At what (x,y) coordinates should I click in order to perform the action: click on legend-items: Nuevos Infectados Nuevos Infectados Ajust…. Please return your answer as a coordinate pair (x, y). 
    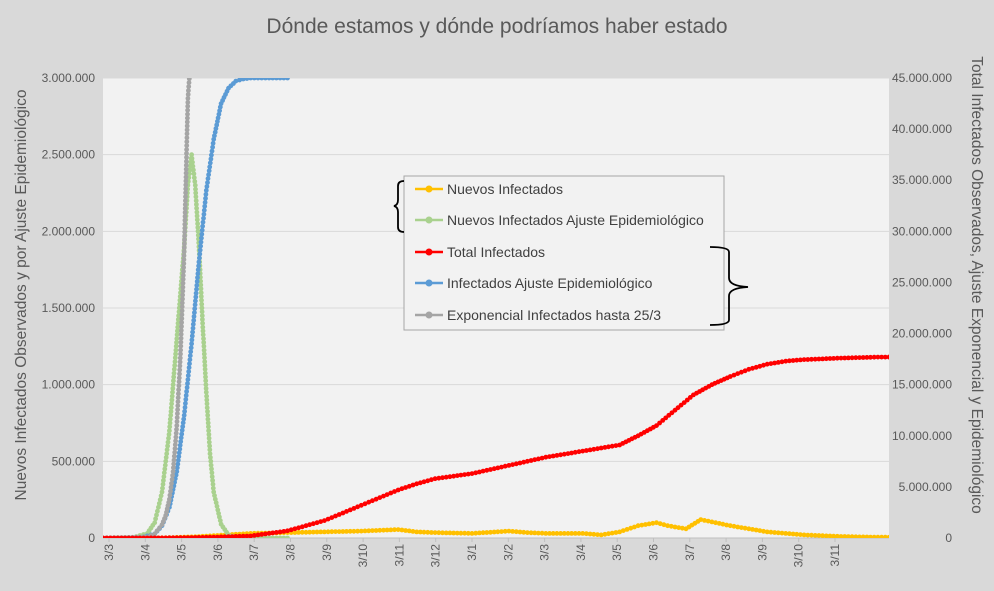
    Looking at the image, I should click on (559, 252).